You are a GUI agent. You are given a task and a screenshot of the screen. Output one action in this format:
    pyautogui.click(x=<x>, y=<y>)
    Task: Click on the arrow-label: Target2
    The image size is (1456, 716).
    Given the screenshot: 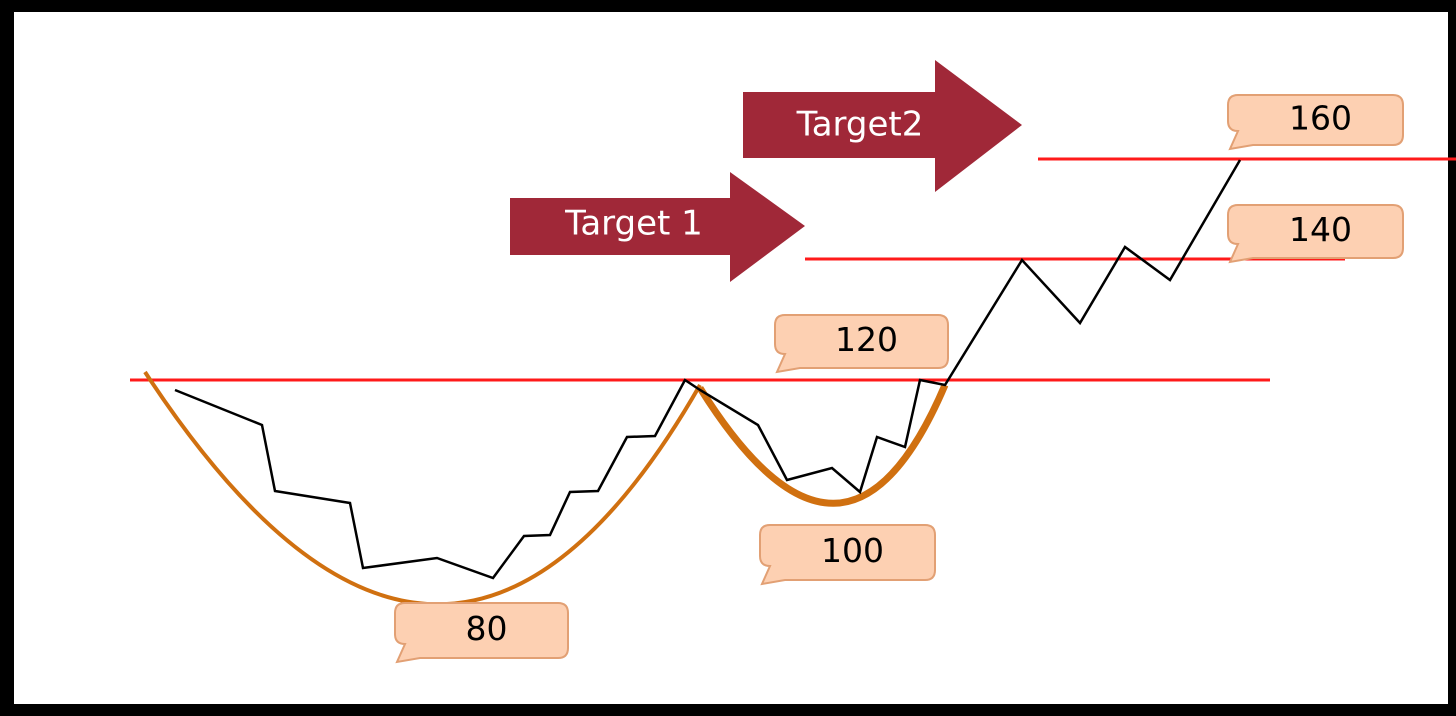 What is the action you would take?
    pyautogui.click(x=860, y=125)
    